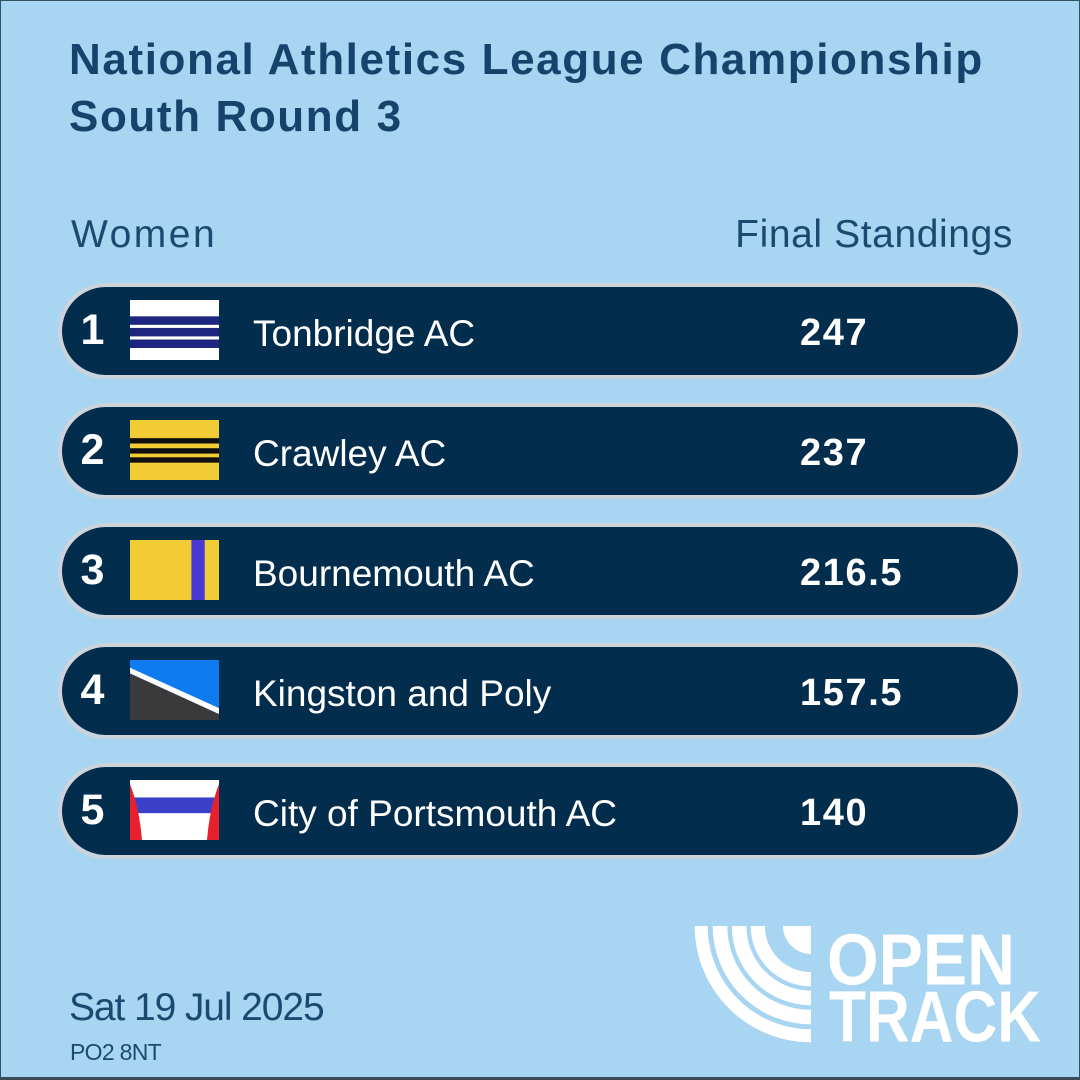 The image size is (1080, 1080). Describe the element at coordinates (935, 1012) in the screenshot. I see `svg-text: TRACK` at that location.